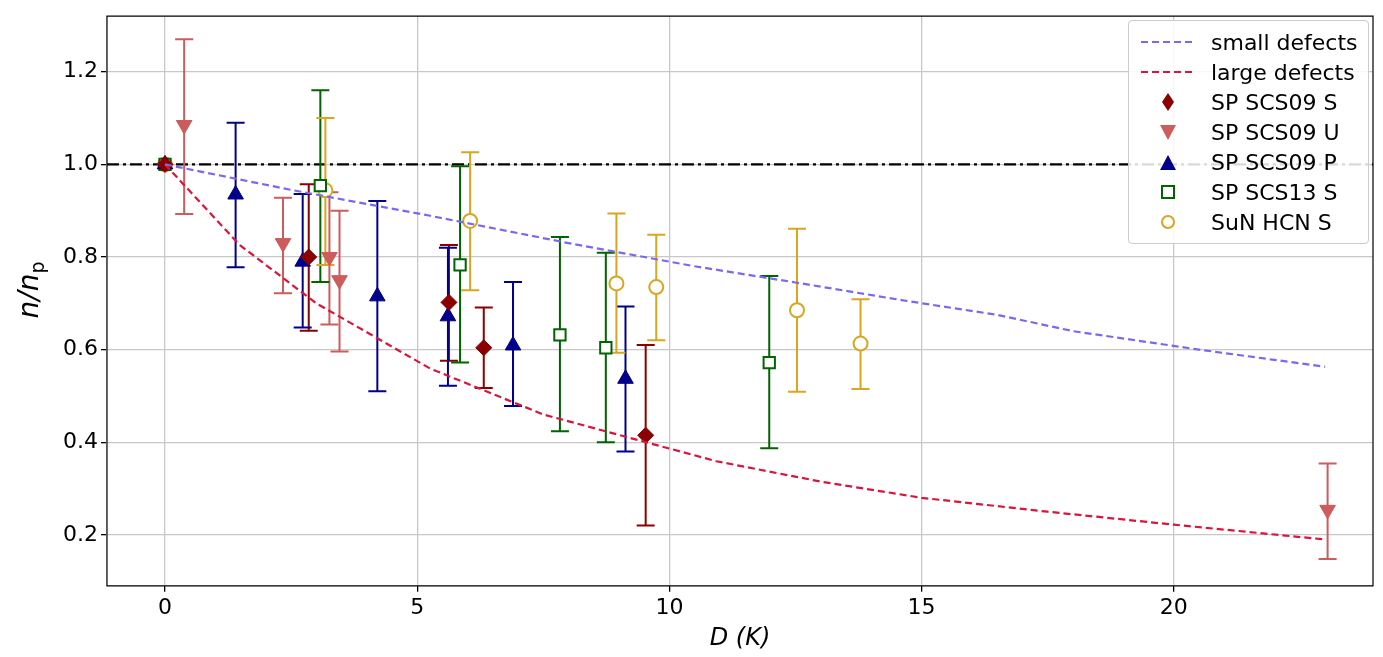  Describe the element at coordinates (80, 440) in the screenshot. I see `y-tick-label: 0.4` at that location.